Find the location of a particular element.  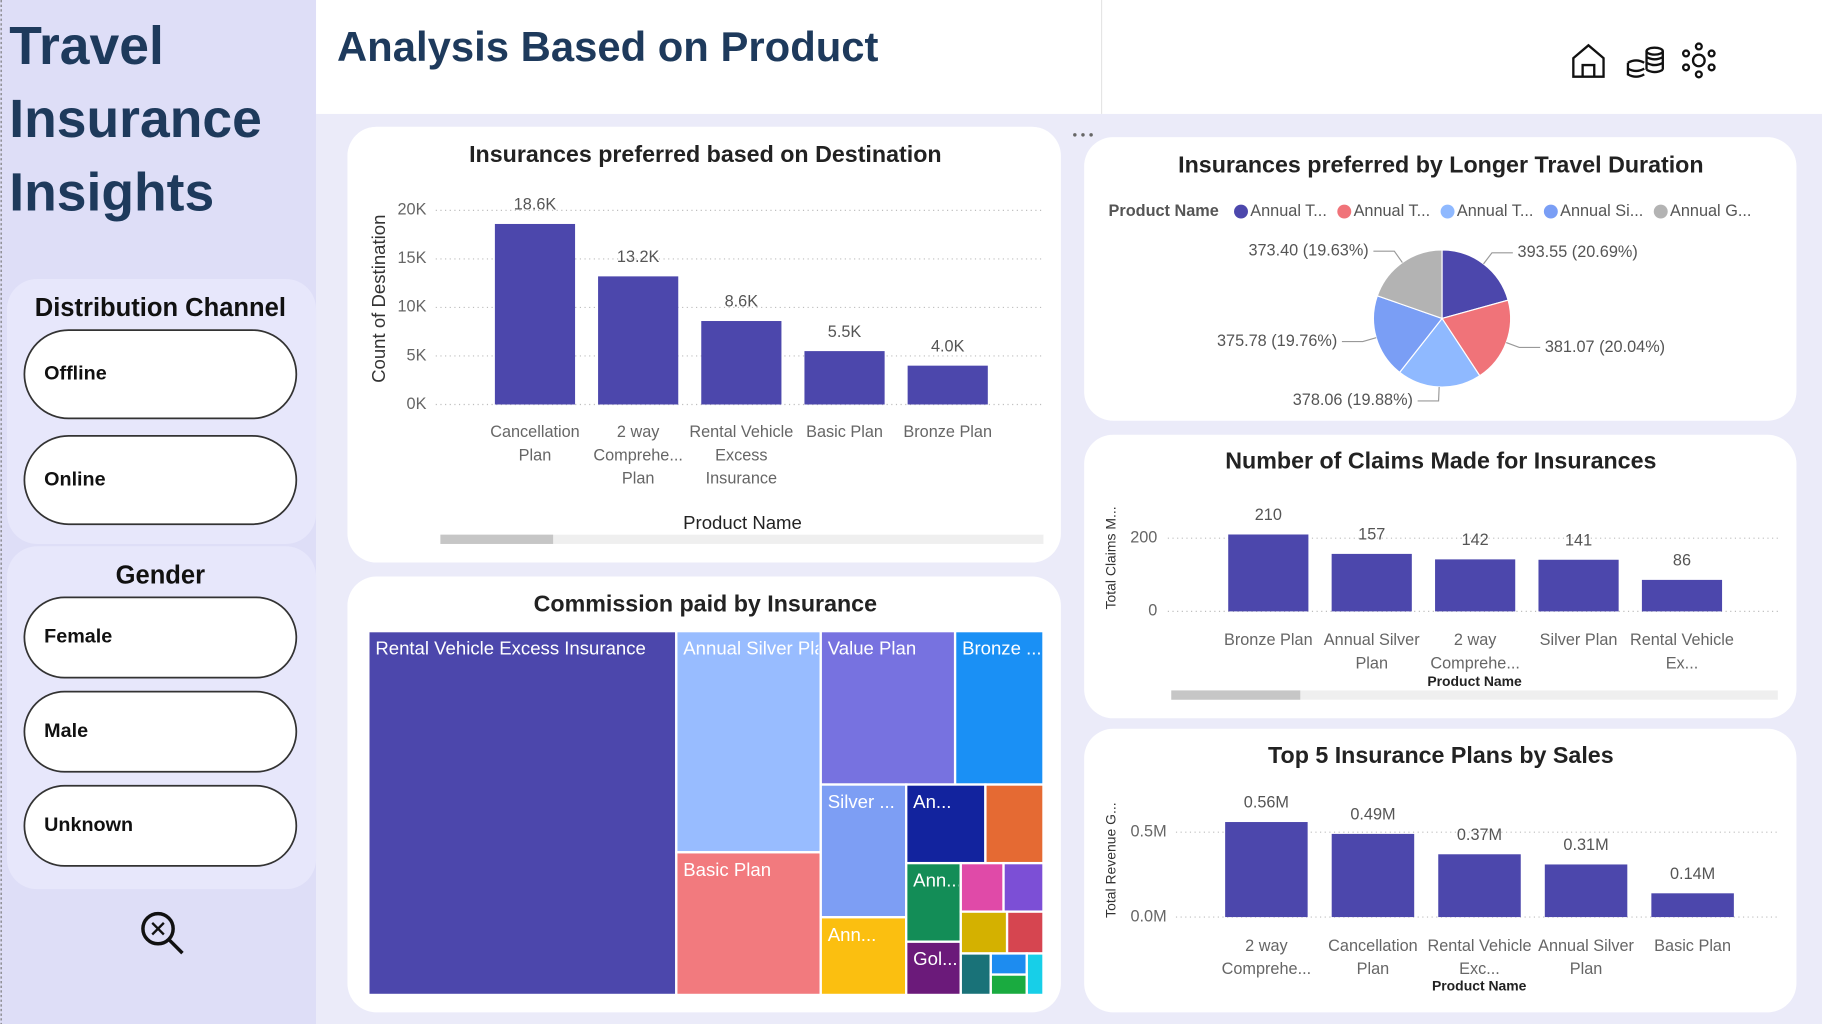

more-options is located at coordinates (1083, 135).